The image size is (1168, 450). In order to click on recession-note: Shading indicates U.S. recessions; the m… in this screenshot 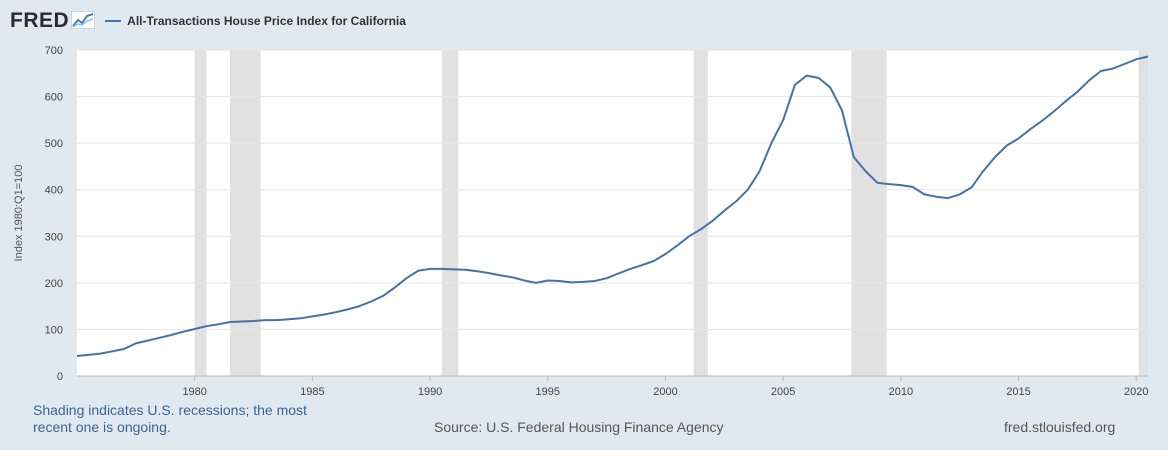, I will do `click(170, 418)`.